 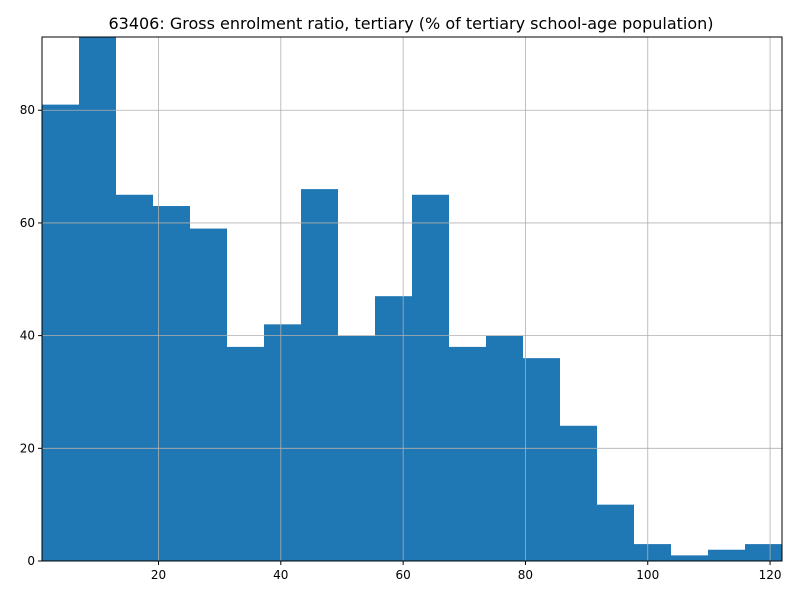 What do you see at coordinates (27, 223) in the screenshot?
I see `y-tick-label: 60` at bounding box center [27, 223].